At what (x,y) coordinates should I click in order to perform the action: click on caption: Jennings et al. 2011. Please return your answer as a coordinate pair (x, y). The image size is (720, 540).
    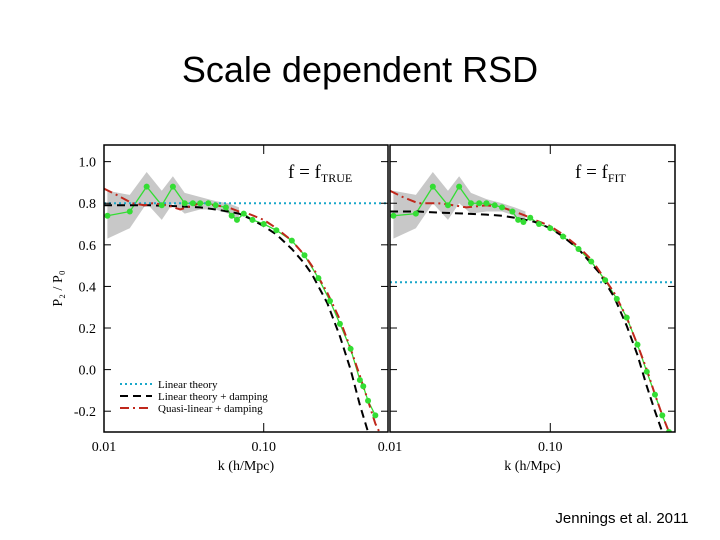
    Looking at the image, I should click on (621, 518).